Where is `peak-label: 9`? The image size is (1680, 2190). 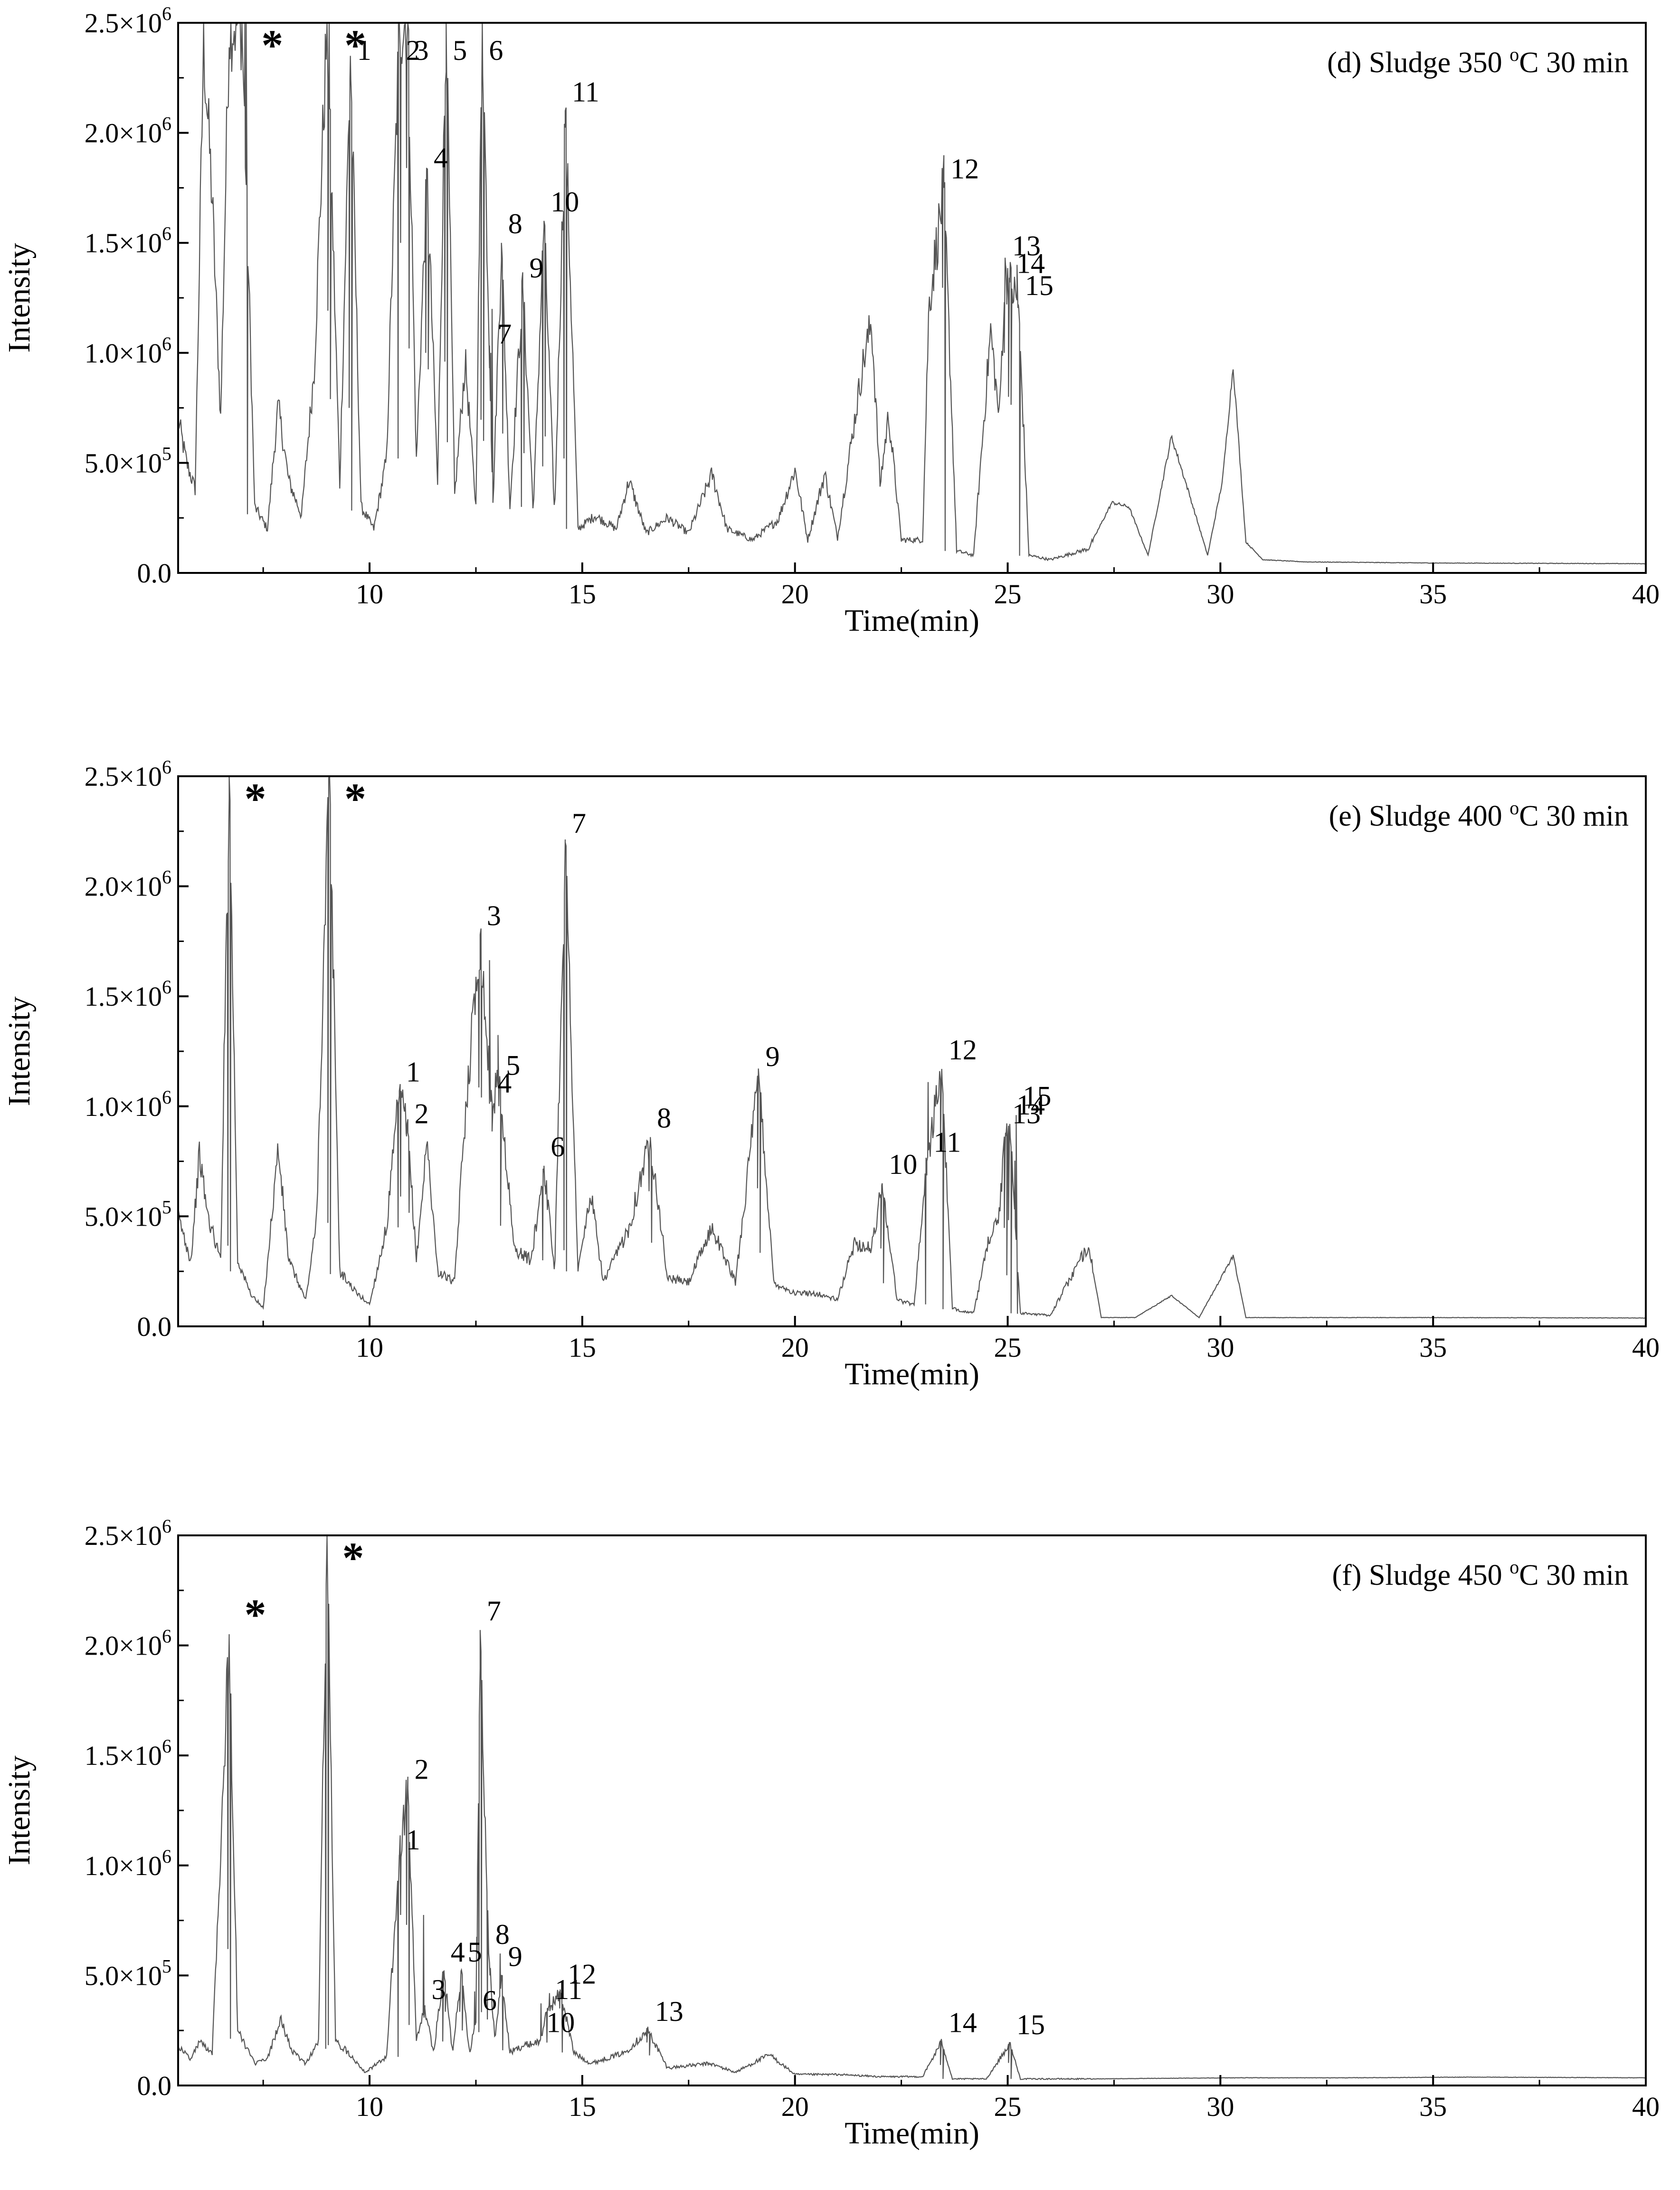 peak-label: 9 is located at coordinates (773, 1056).